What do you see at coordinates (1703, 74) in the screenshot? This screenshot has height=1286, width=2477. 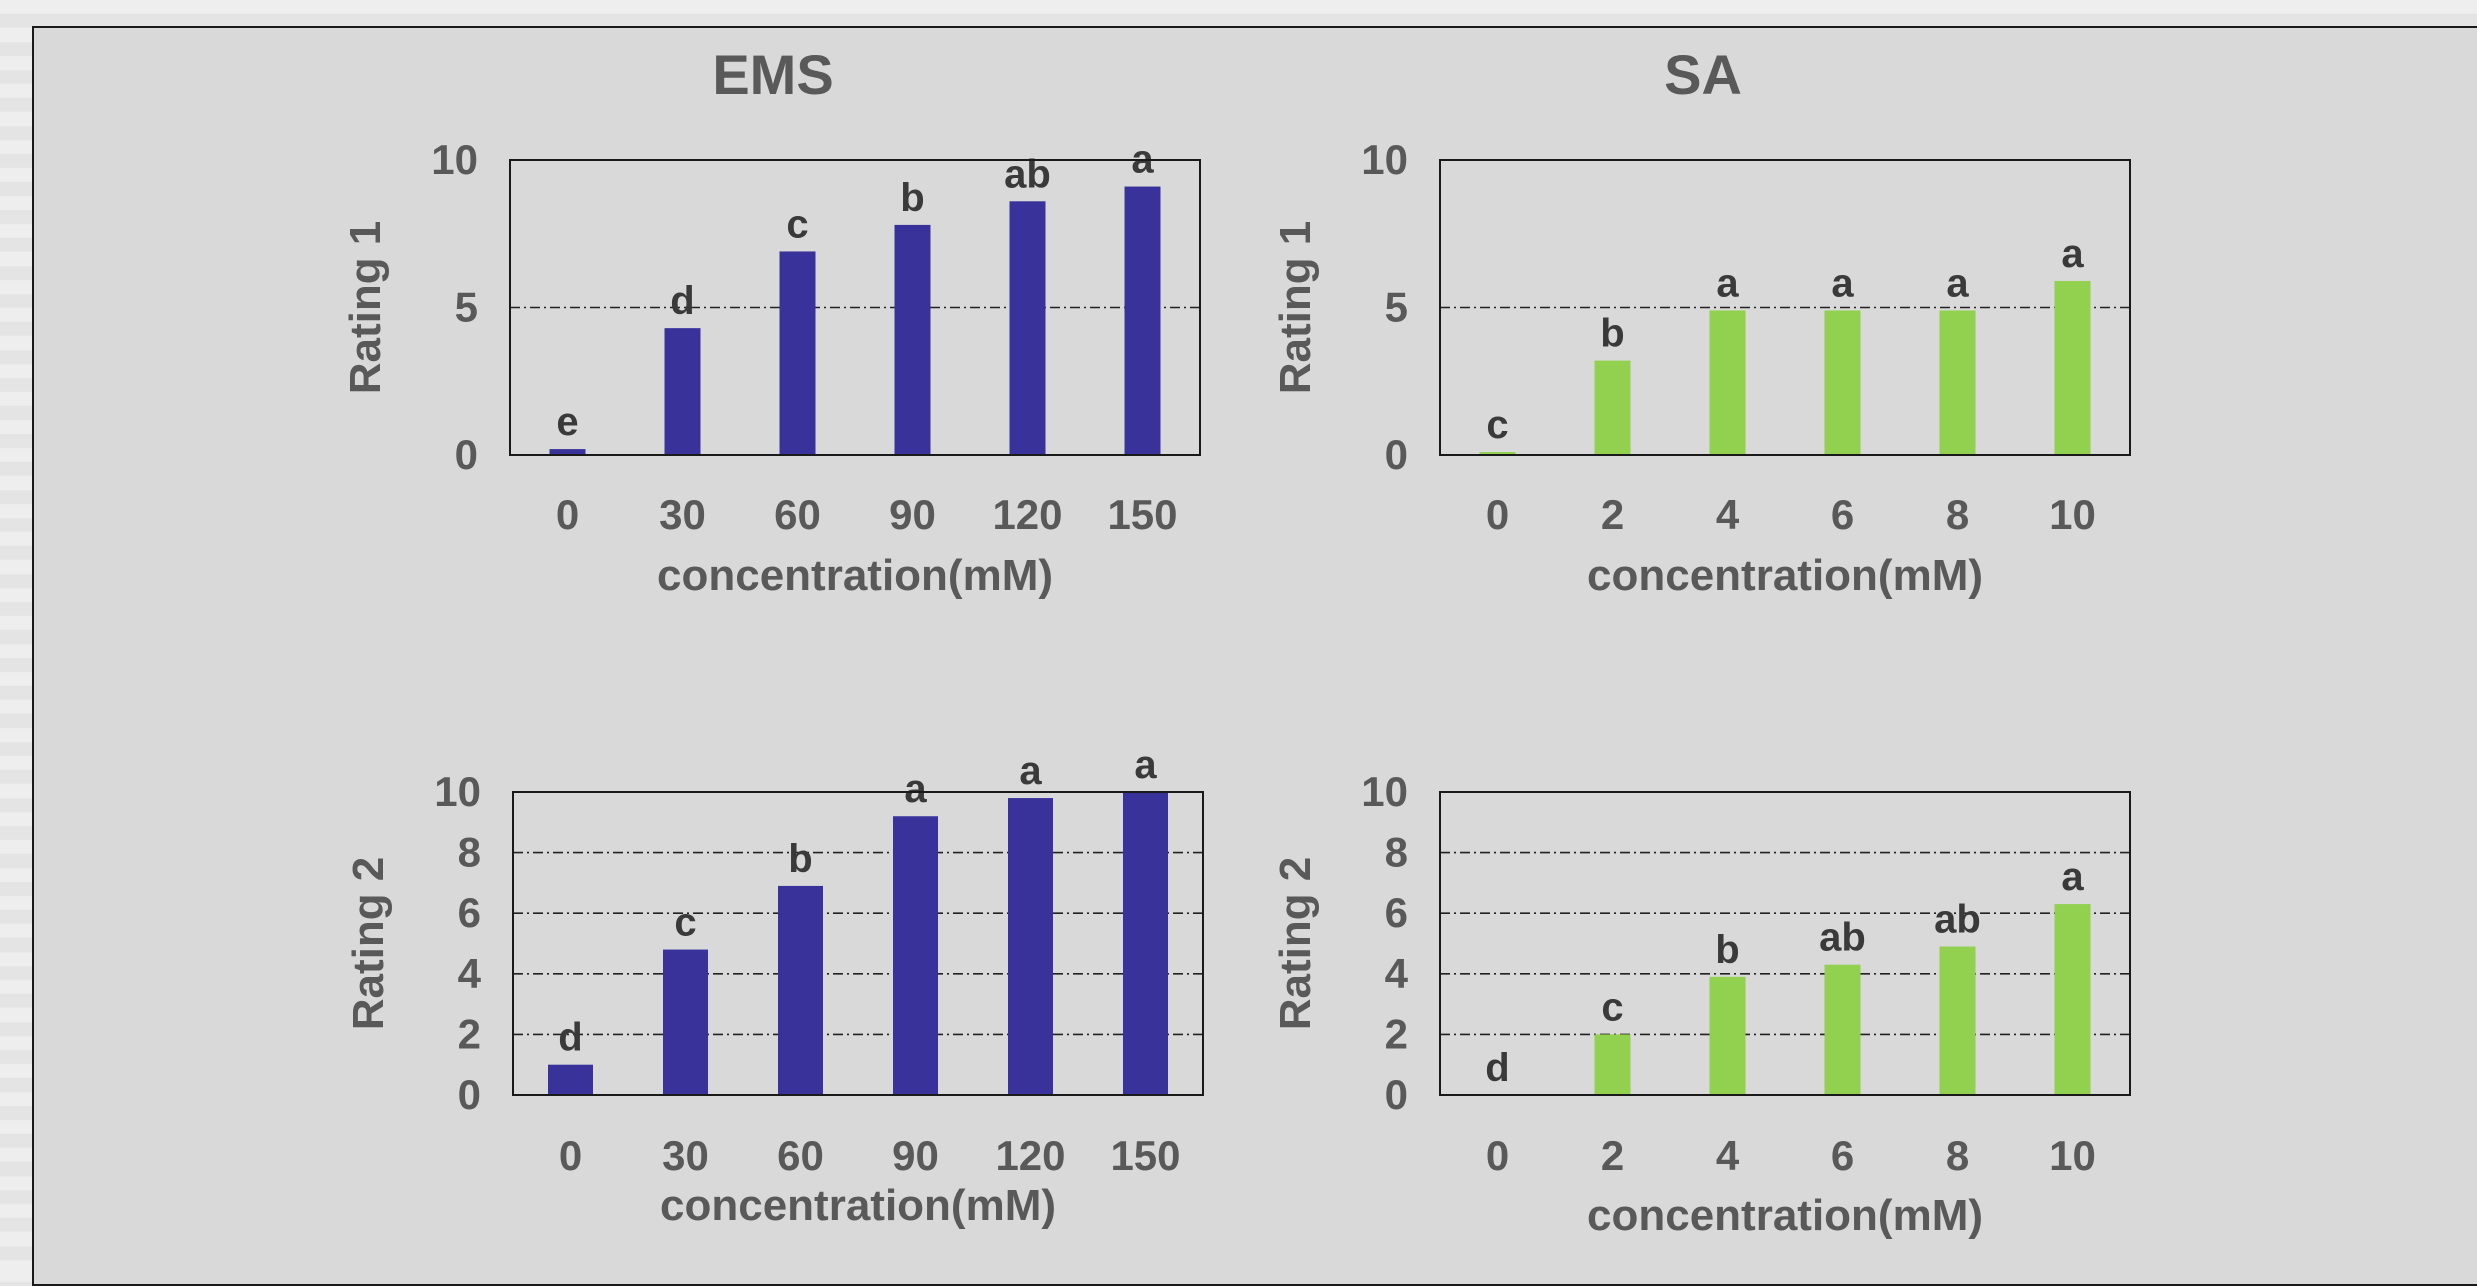 I see `chart-title: SA` at bounding box center [1703, 74].